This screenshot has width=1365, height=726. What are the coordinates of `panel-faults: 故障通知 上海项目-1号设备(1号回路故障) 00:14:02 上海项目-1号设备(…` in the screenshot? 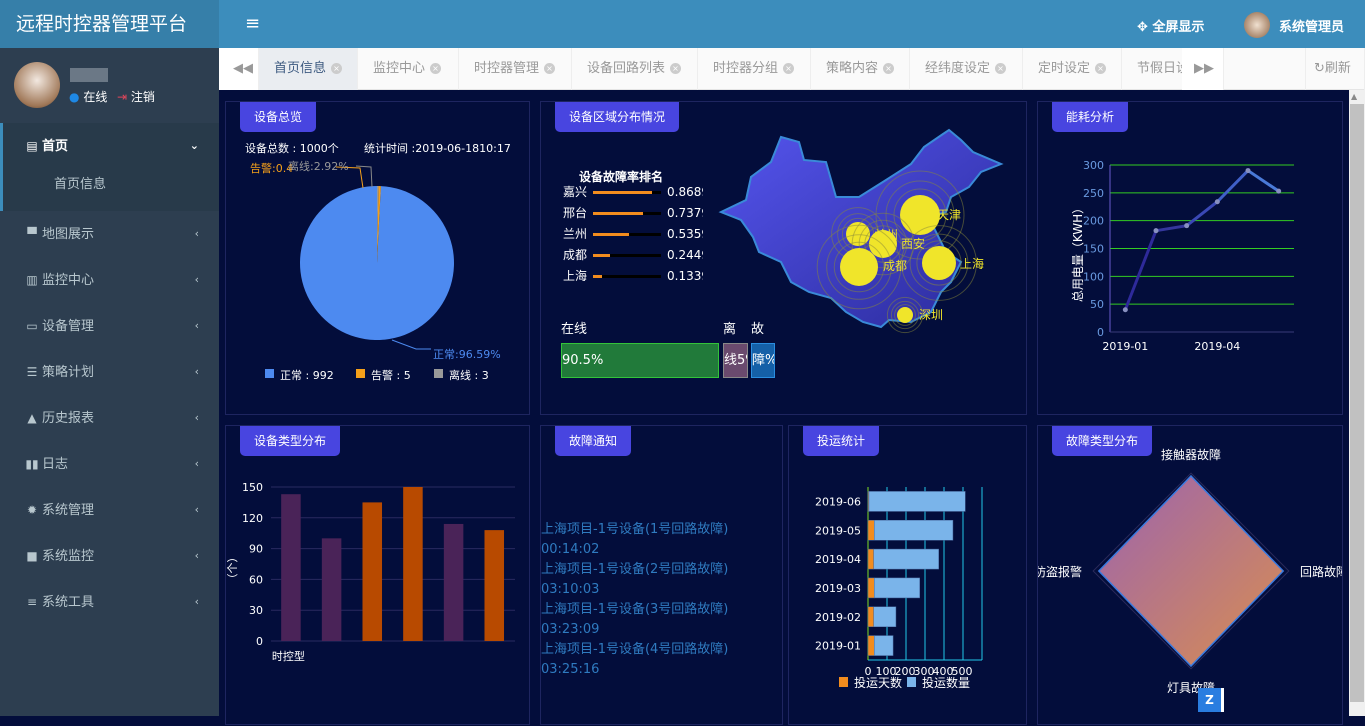 It's located at (661, 575).